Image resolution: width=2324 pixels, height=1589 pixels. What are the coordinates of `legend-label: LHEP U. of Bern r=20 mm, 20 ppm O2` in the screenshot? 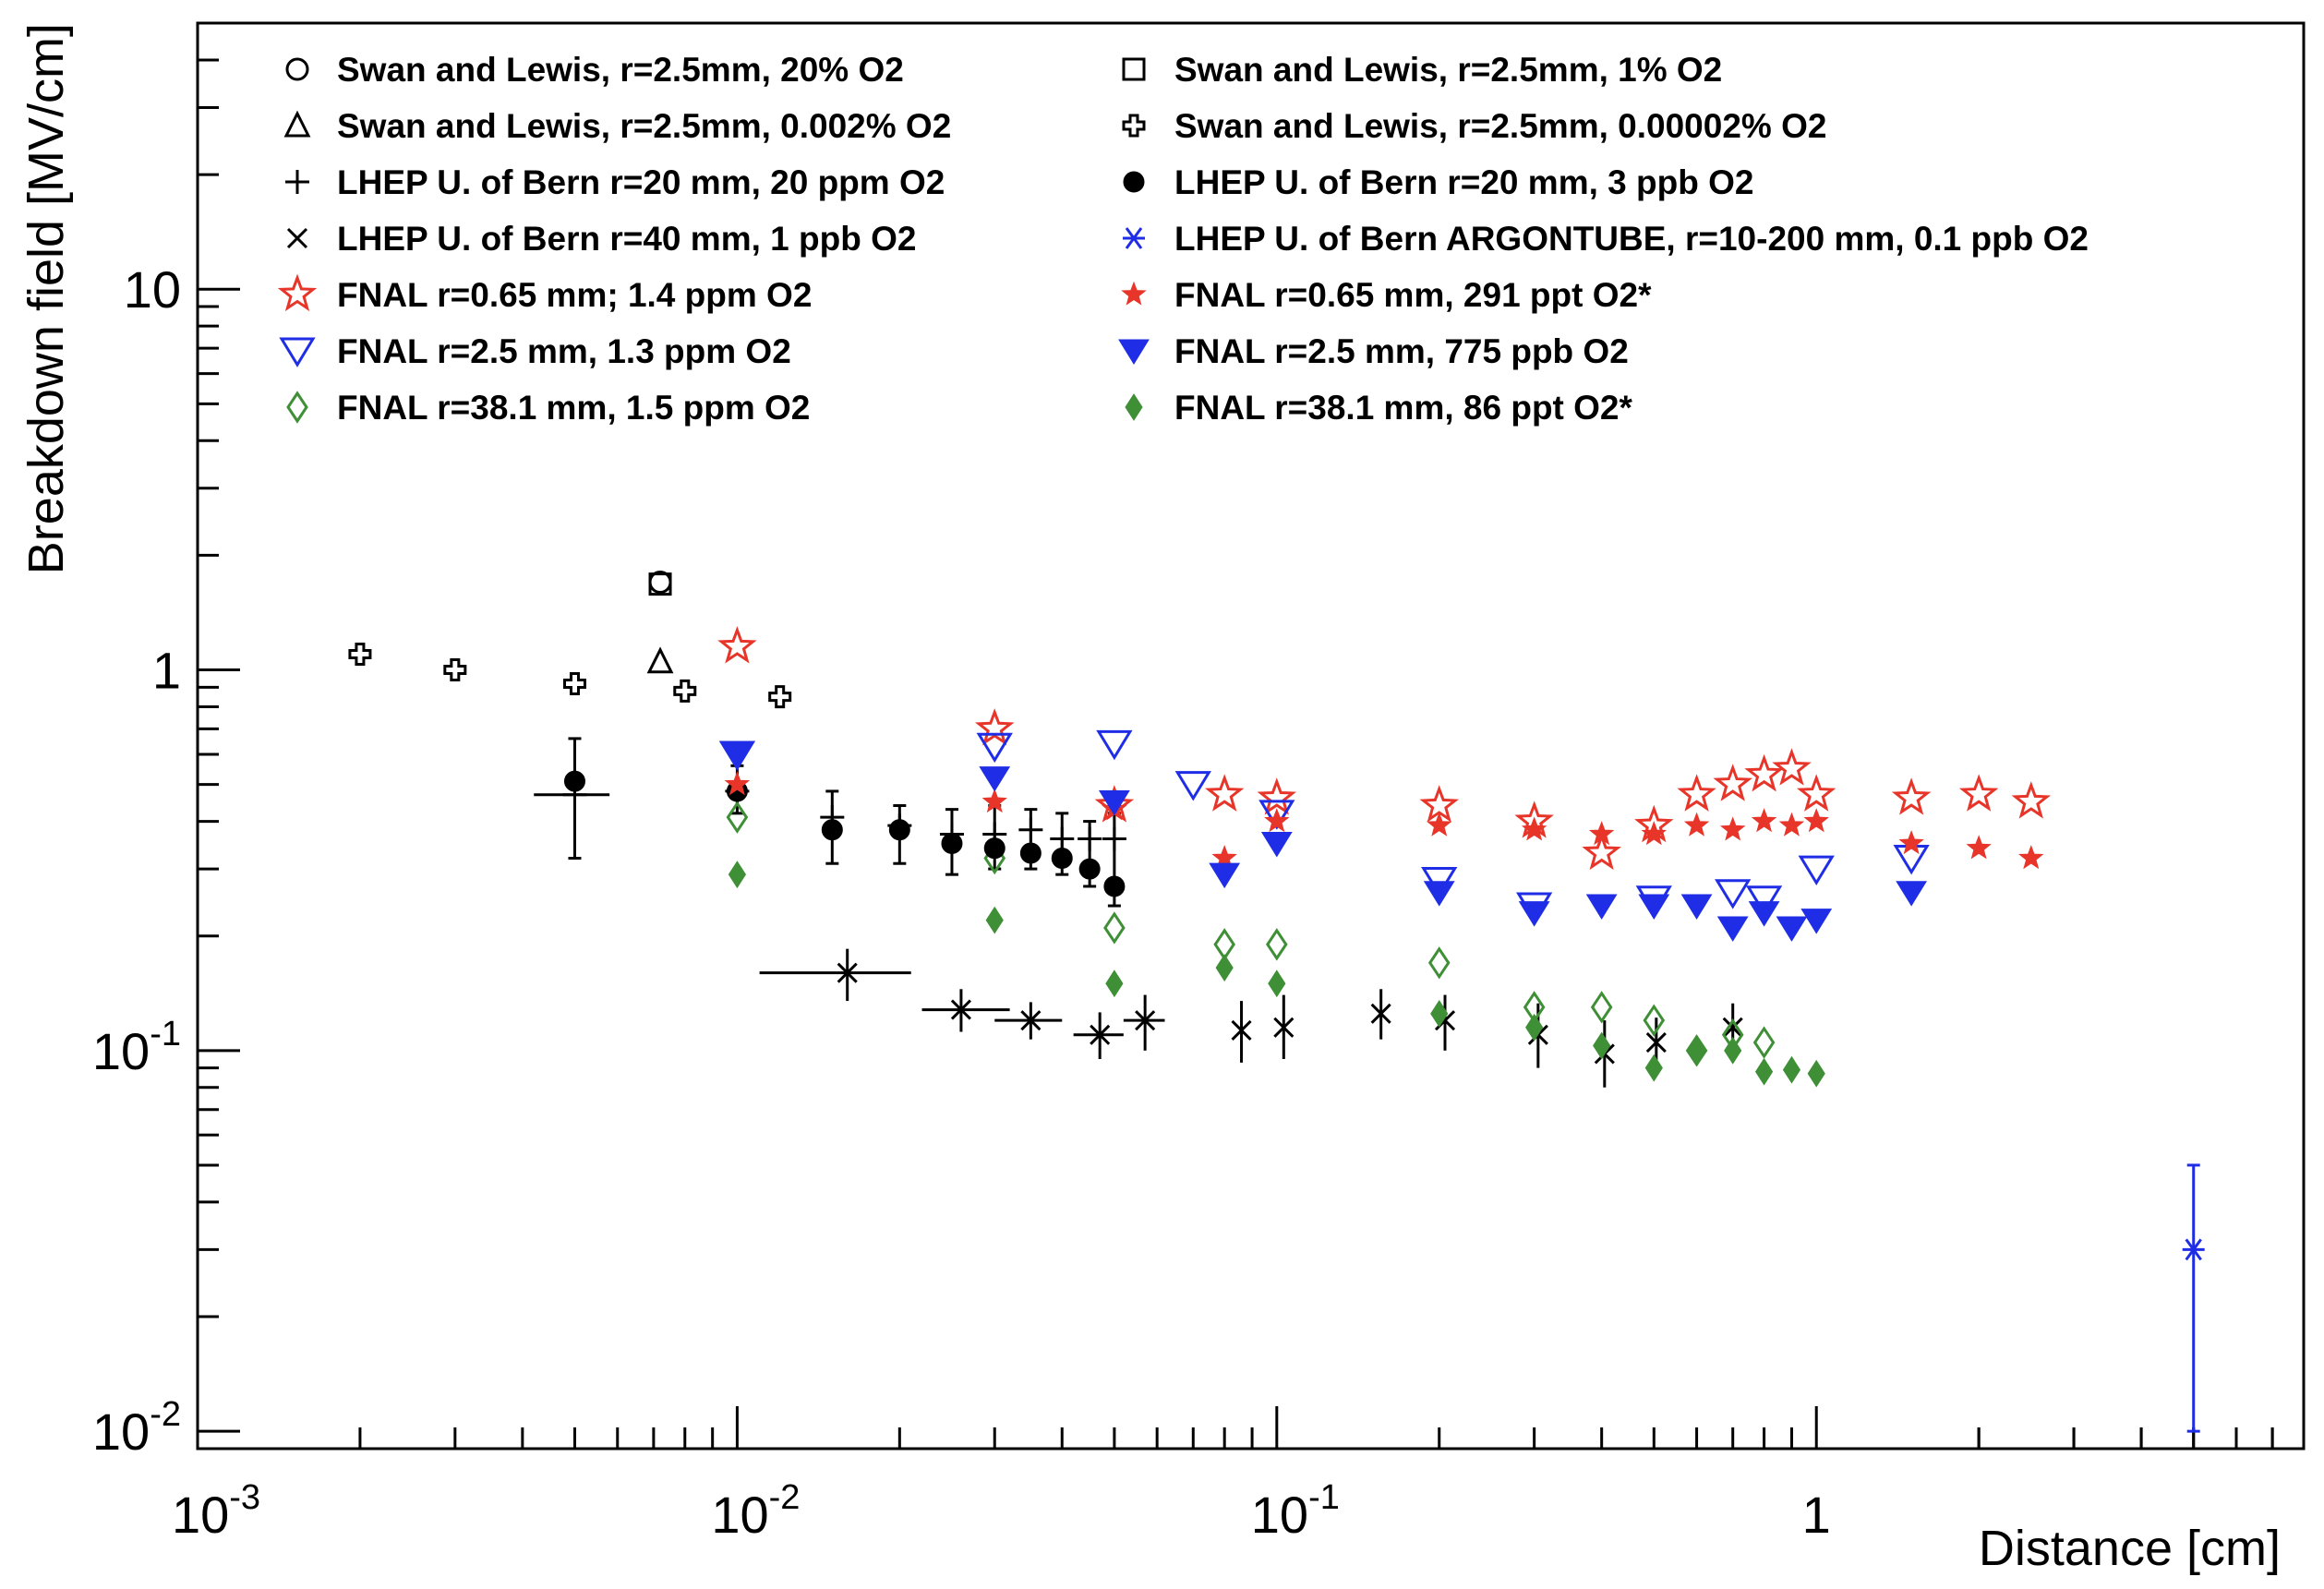 It's located at (641, 182).